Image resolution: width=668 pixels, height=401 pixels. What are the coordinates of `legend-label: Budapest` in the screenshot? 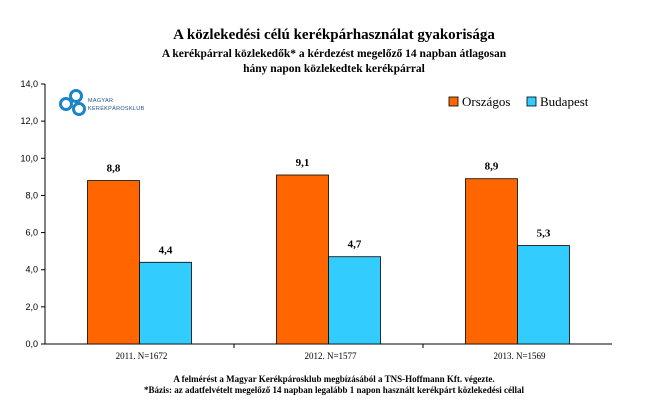 It's located at (564, 101).